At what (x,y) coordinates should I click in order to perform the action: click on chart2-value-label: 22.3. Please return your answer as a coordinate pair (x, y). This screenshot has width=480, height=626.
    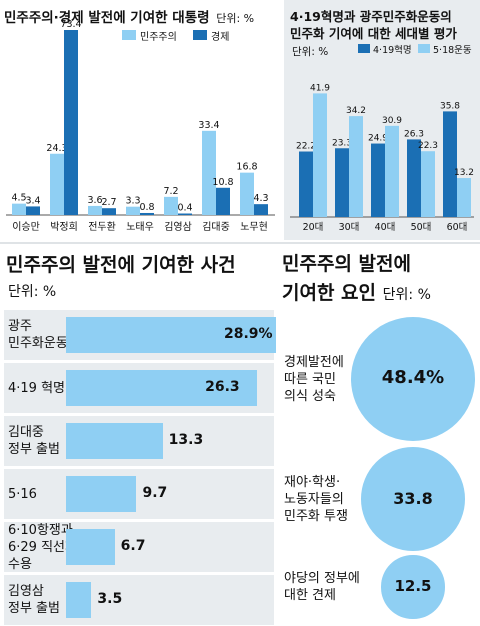
    Looking at the image, I should click on (428, 146).